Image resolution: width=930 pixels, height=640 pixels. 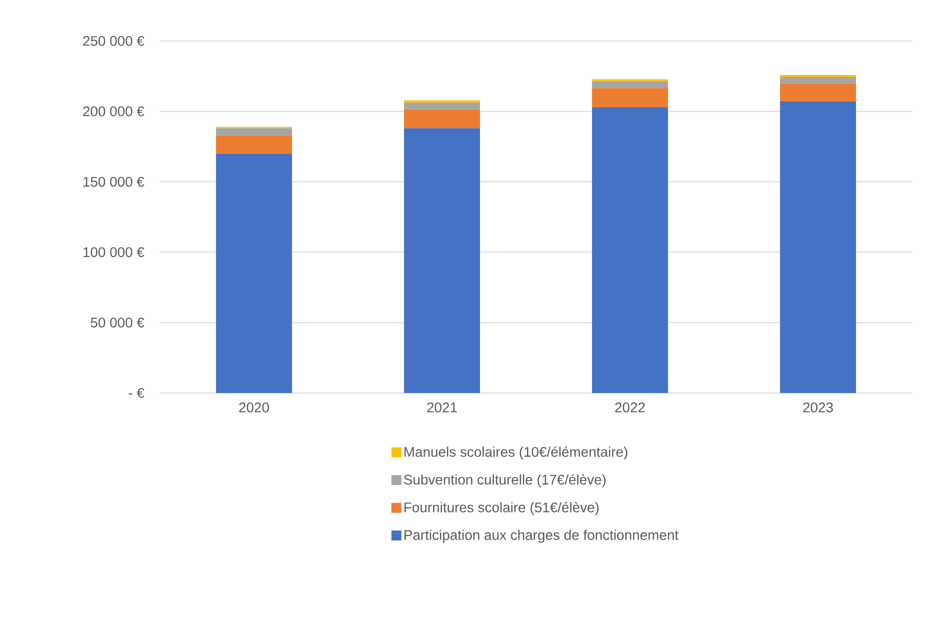 I want to click on x-tick-label: 2023, so click(x=818, y=407).